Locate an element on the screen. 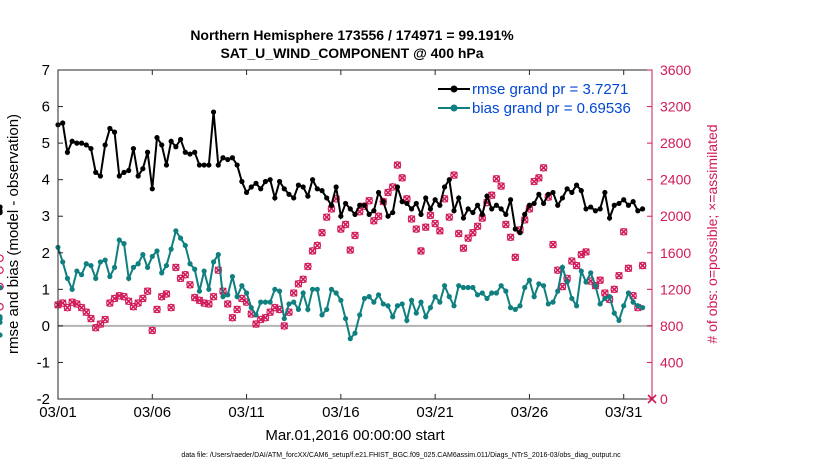 This screenshot has width=830, height=470. y-tick-label-right: 2400 is located at coordinates (675, 180).